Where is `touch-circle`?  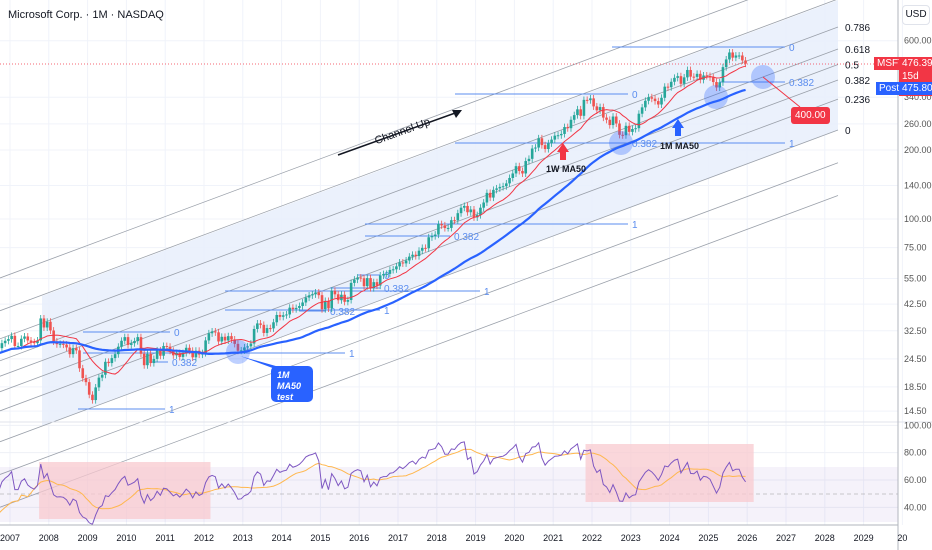
touch-circle is located at coordinates (238, 352).